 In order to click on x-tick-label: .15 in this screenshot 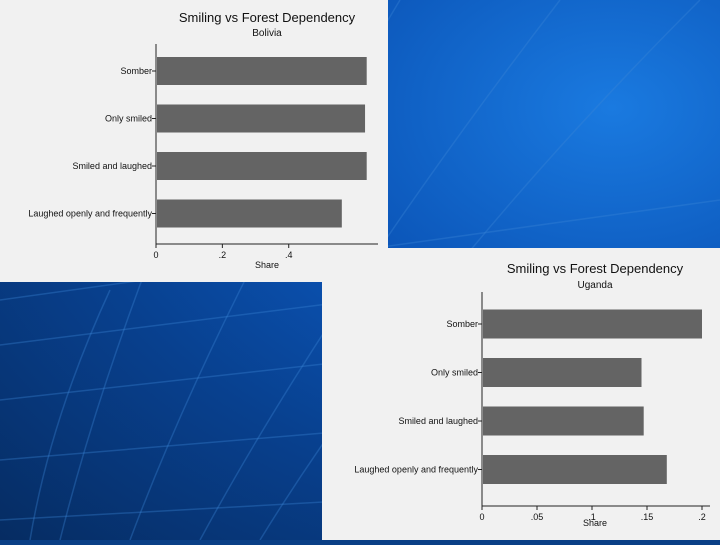, I will do `click(647, 517)`.